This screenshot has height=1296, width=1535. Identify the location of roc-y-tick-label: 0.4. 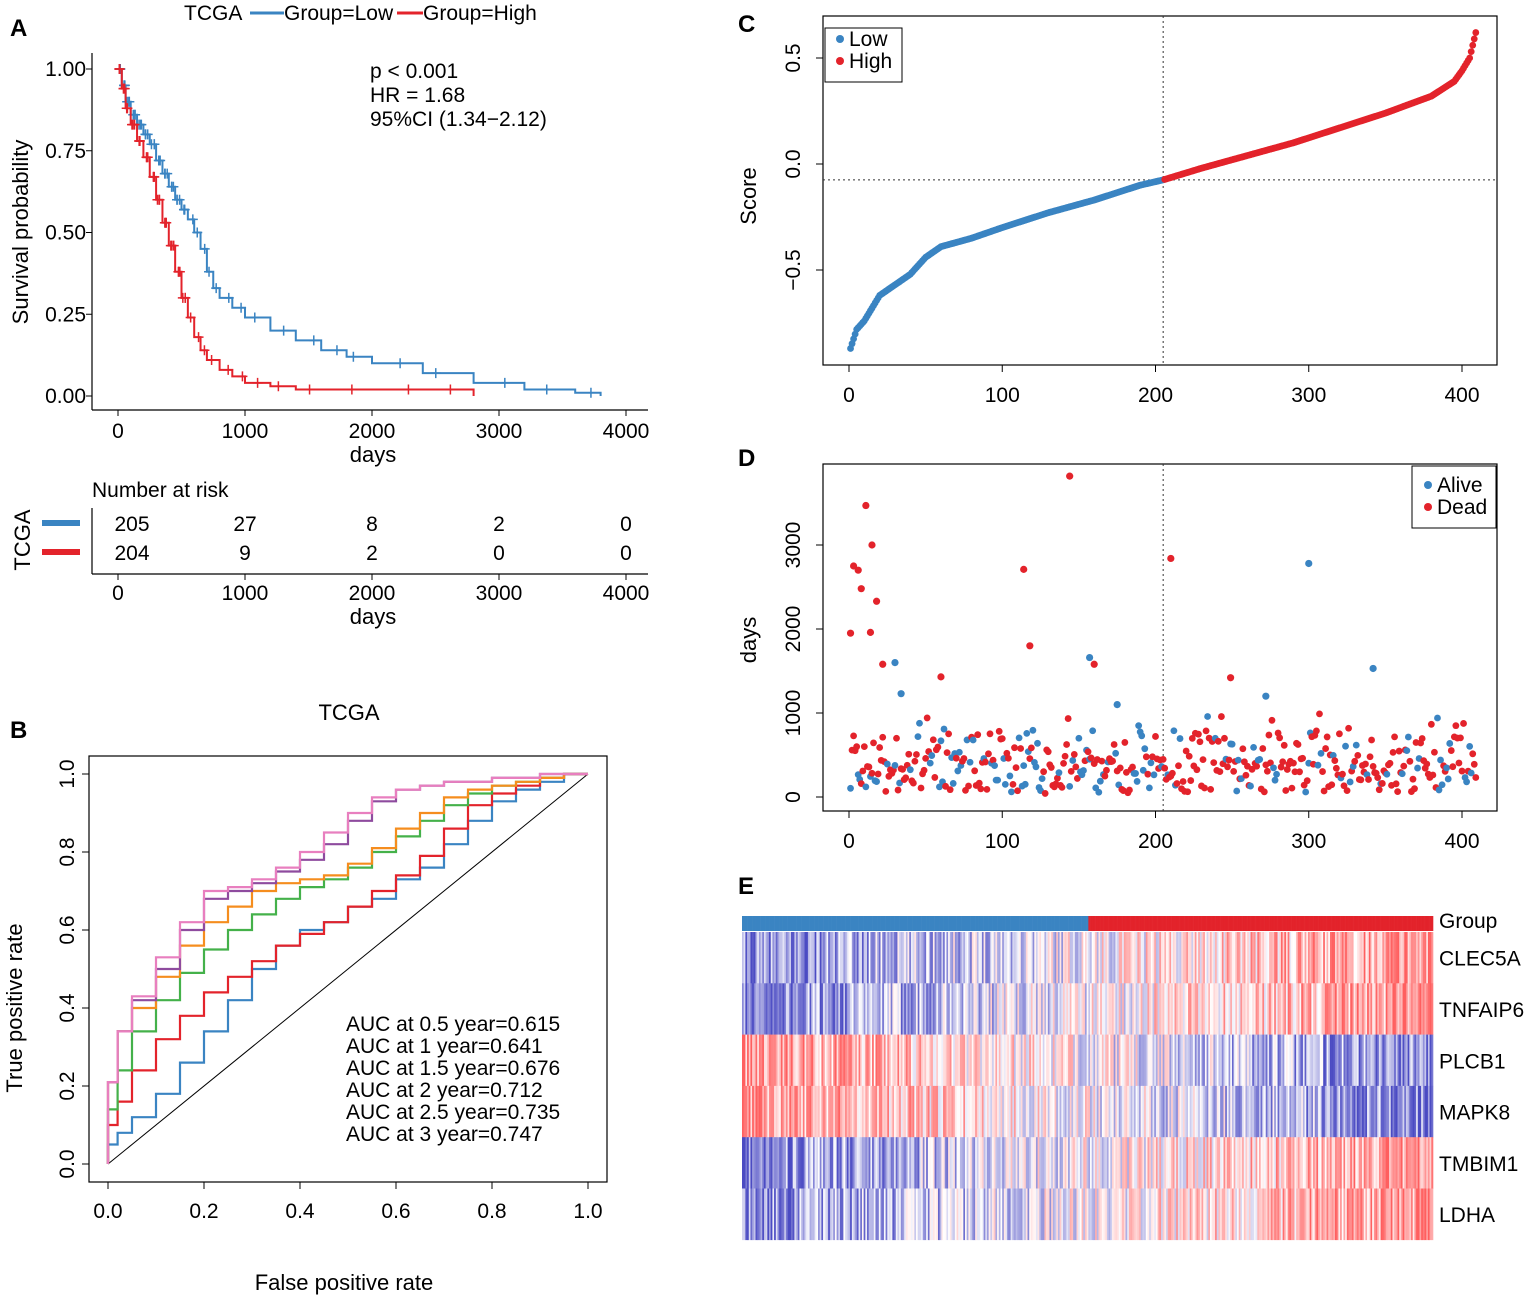
(67, 1008).